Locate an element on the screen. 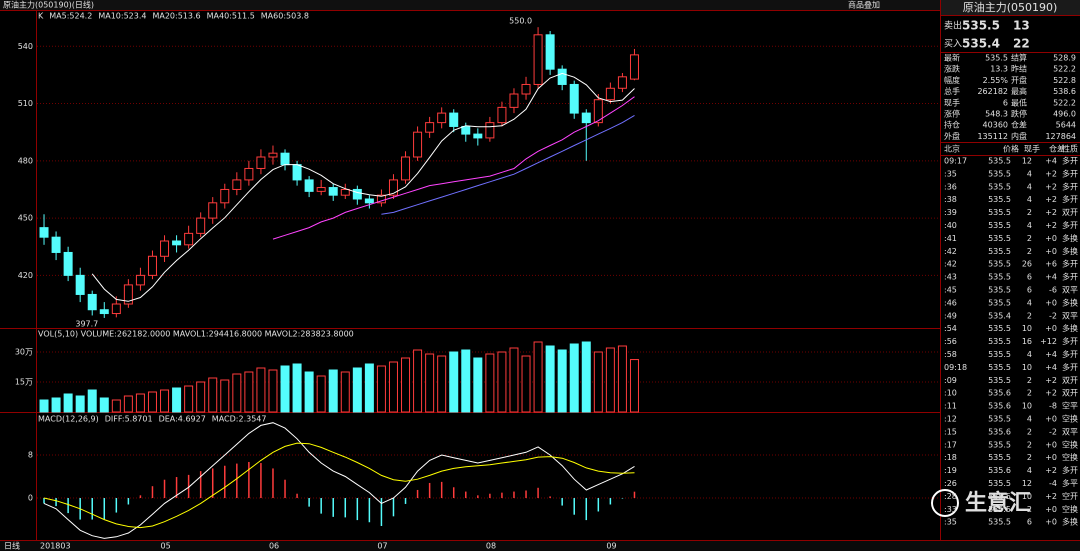 This screenshot has height=551, width=1080. y-tick-label: 540 is located at coordinates (25, 46).